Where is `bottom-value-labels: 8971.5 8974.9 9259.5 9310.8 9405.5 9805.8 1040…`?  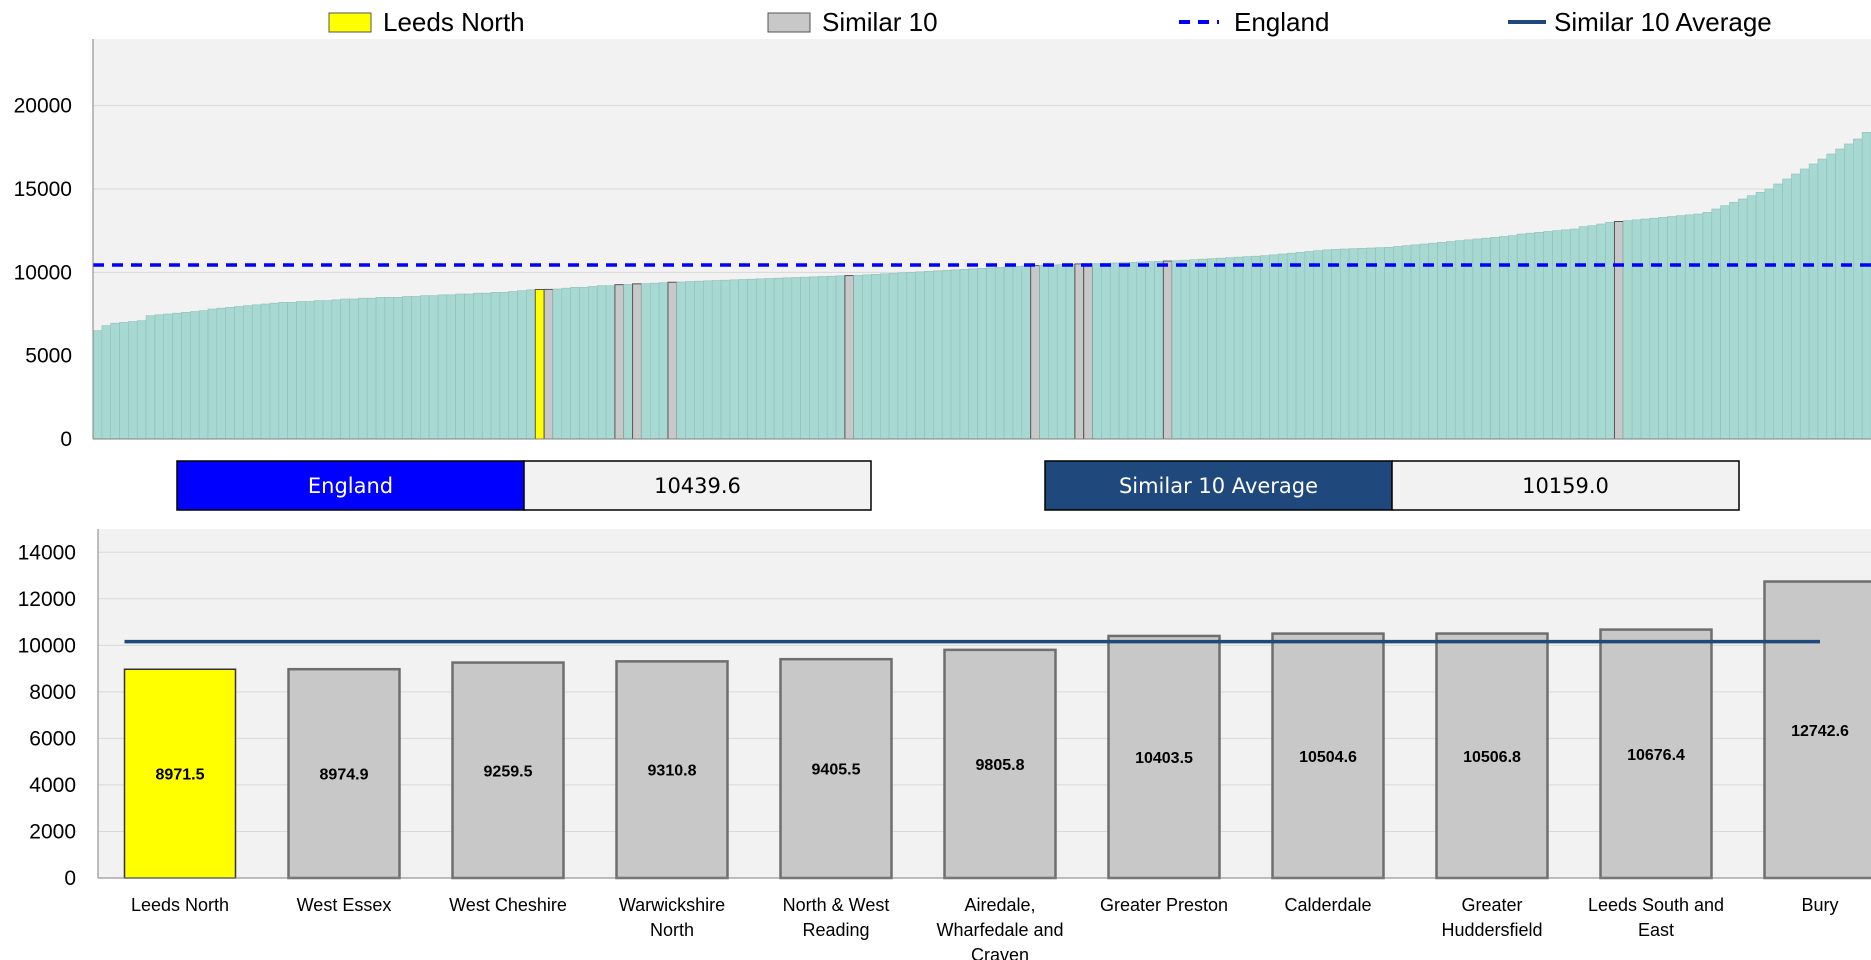
bottom-value-labels: 8971.5 8974.9 9259.5 9310.8 9405.5 9805.8 1040… is located at coordinates (1002, 753).